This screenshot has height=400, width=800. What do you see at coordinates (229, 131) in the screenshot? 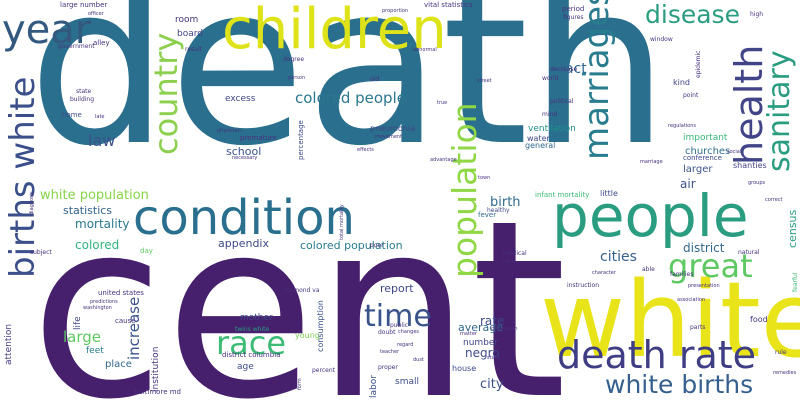
I see `word-physician: physician` at bounding box center [229, 131].